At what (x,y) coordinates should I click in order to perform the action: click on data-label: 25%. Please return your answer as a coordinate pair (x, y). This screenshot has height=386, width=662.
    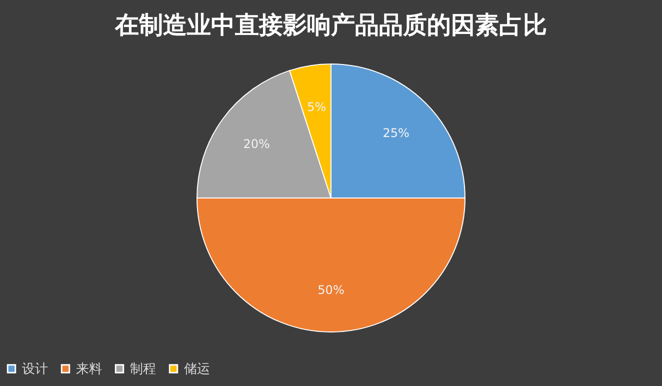
    Looking at the image, I should click on (396, 133).